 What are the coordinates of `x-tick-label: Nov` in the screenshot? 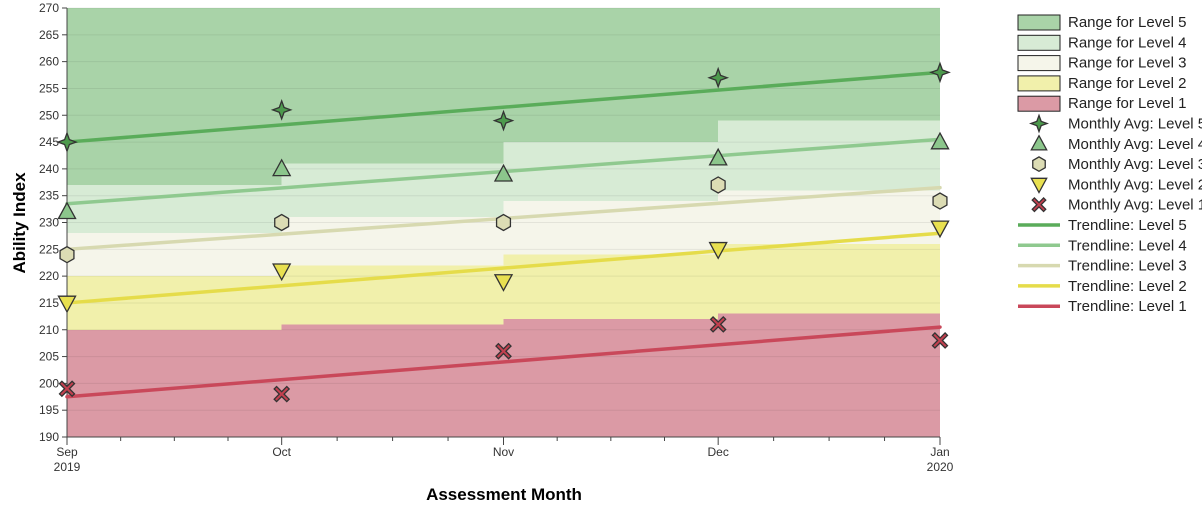 It's located at (503, 452).